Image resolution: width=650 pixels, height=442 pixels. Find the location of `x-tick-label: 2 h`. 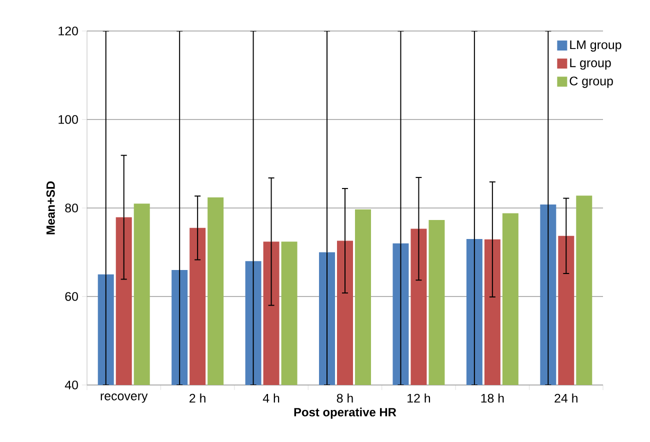

x-tick-label: 2 h is located at coordinates (198, 398).